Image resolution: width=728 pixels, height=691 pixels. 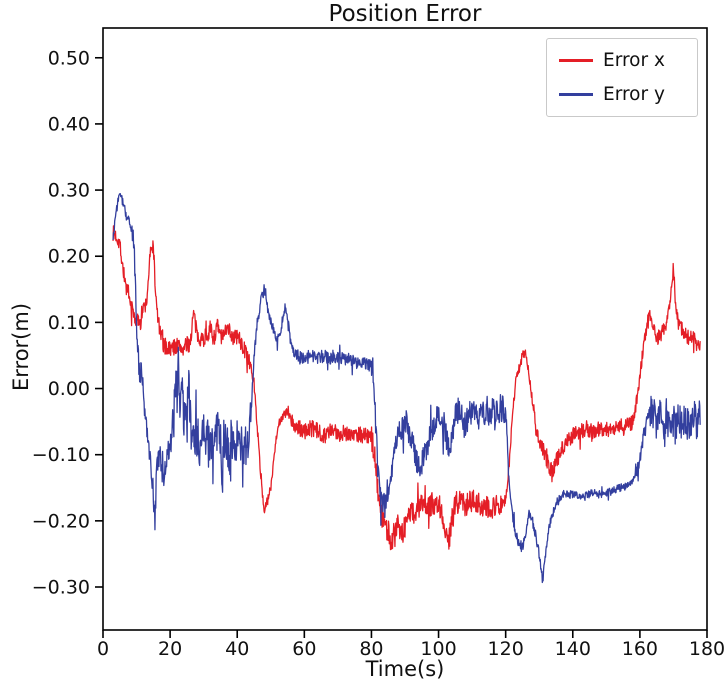 I want to click on x-tick-label: 60, so click(x=304, y=649).